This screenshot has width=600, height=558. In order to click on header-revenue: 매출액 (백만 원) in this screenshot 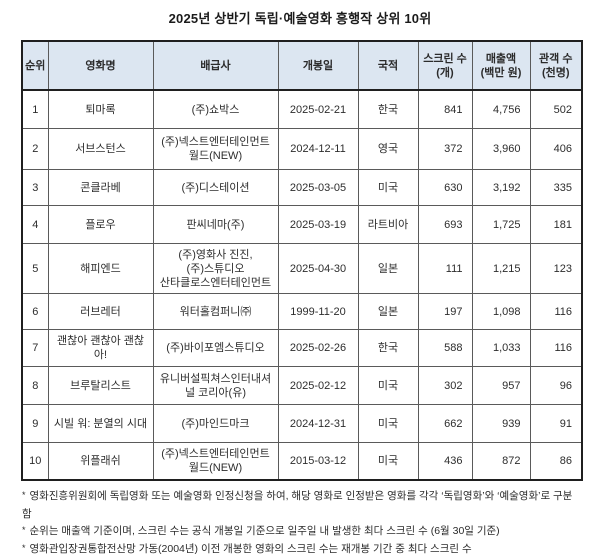, I will do `click(501, 65)`.